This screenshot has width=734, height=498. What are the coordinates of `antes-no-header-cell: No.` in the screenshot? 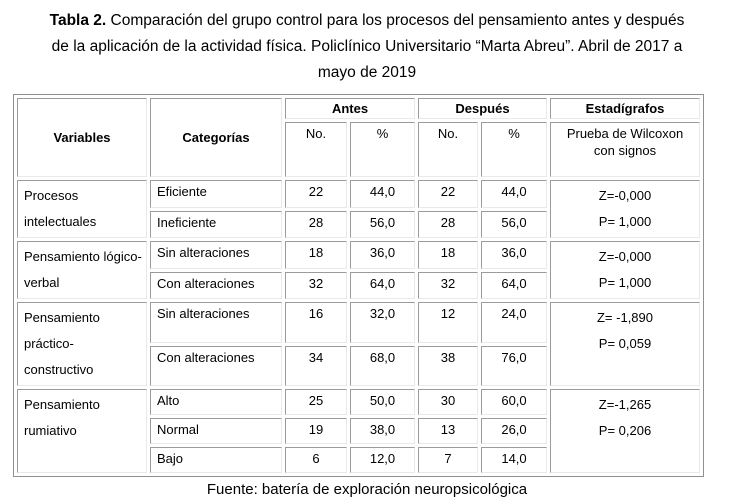 It's located at (316, 149).